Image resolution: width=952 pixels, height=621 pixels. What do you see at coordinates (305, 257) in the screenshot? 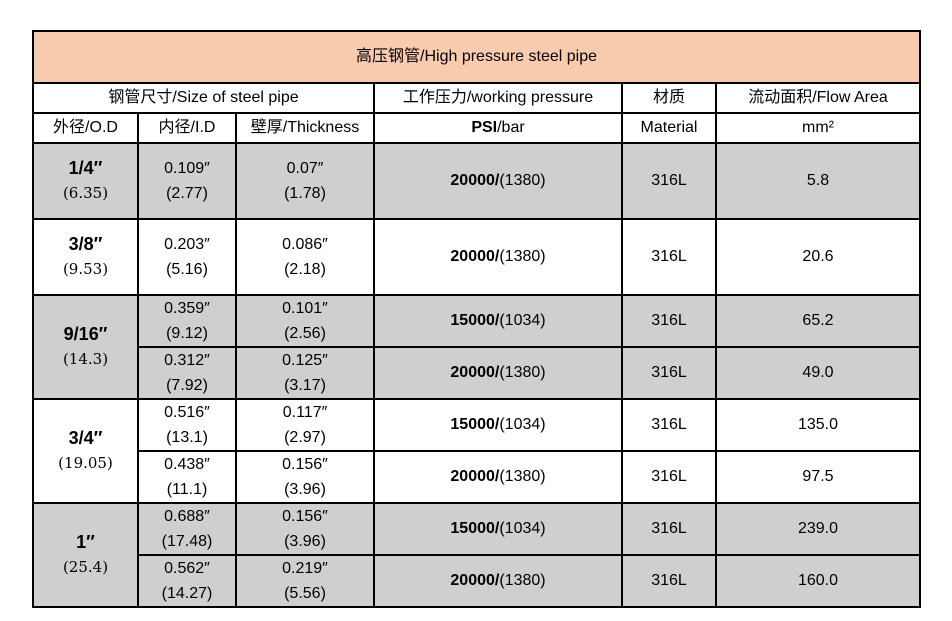
I see `thickness-cell: 0.086″ (2.18)` at bounding box center [305, 257].